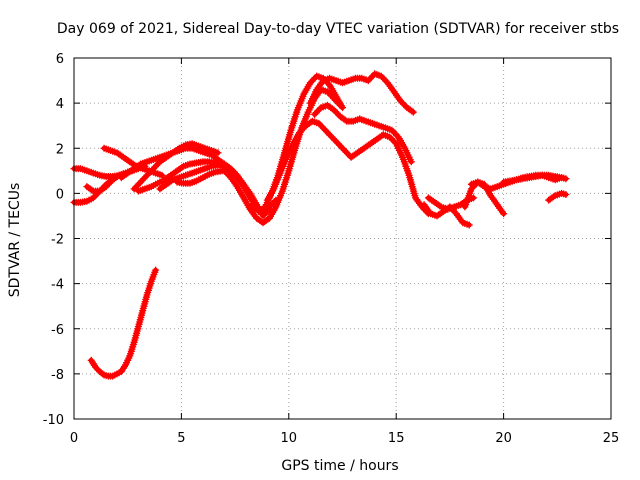 This screenshot has height=480, width=640. I want to click on y-tick-label: -2, so click(57, 240).